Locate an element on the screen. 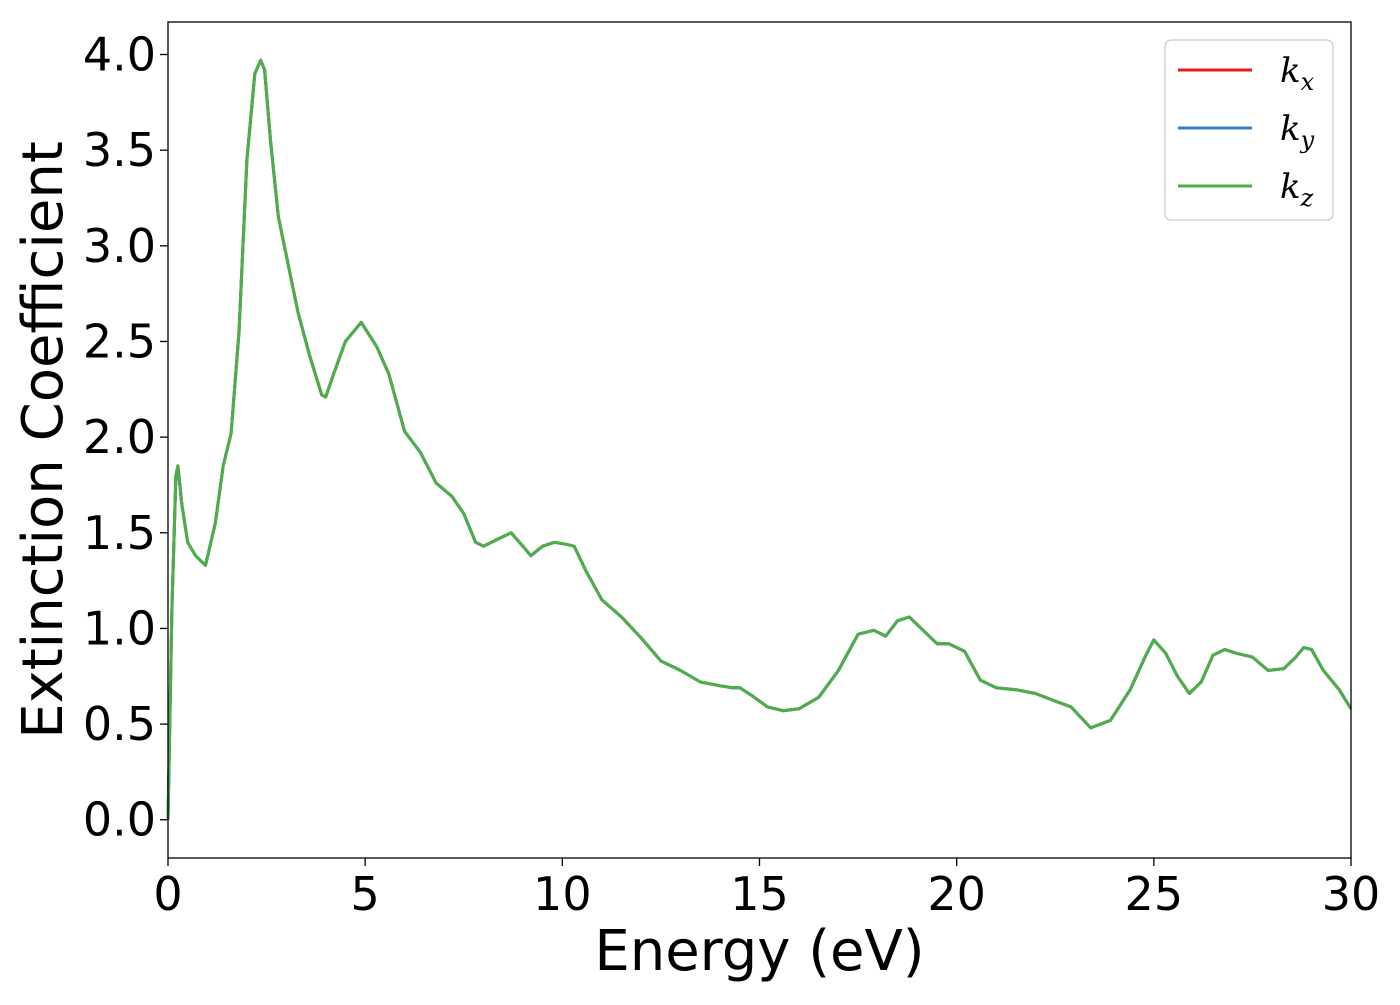 The width and height of the screenshot is (1400, 1005). y-tick-label: 1.5 is located at coordinates (119, 533).